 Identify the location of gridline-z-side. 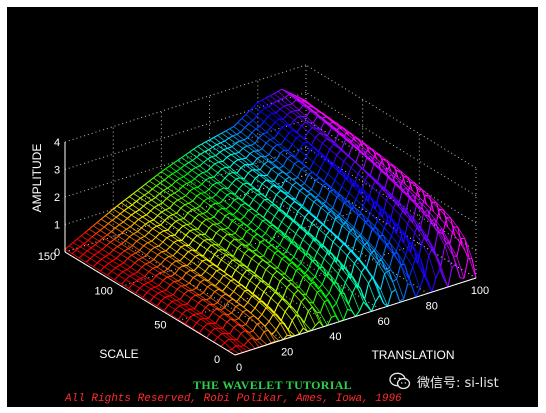
(391, 116).